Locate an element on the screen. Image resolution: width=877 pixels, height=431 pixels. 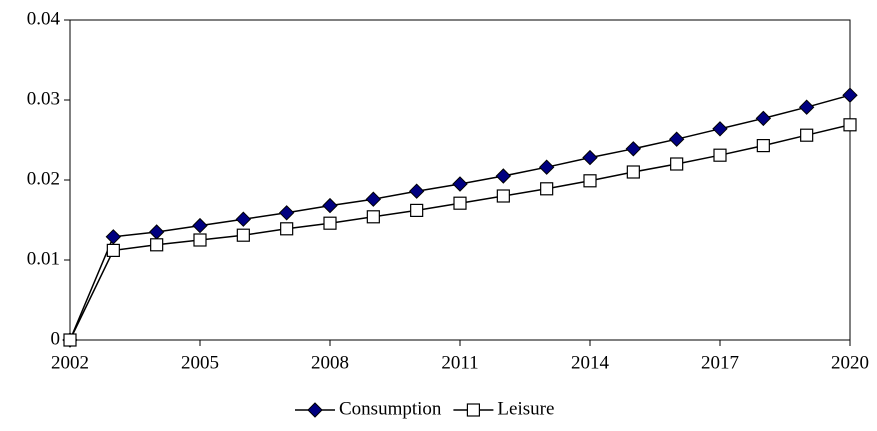
y-tick-label: 0.03 is located at coordinates (43, 98).